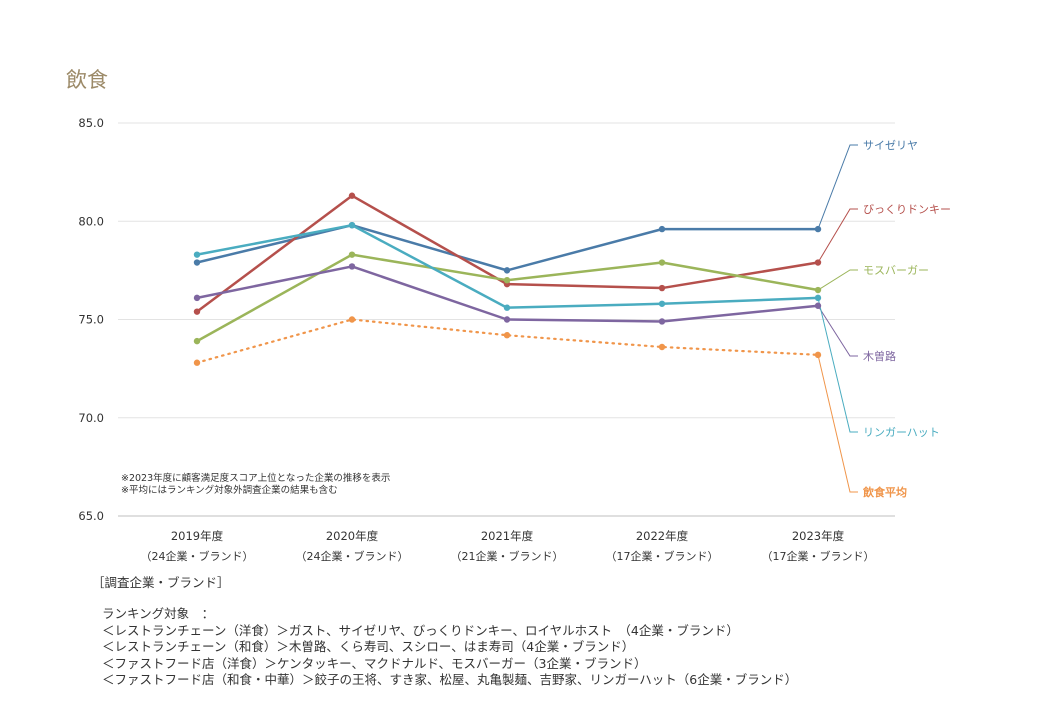  Describe the element at coordinates (161, 582) in the screenshot. I see `survey-heading: ［調査企業・ブランド］` at that location.